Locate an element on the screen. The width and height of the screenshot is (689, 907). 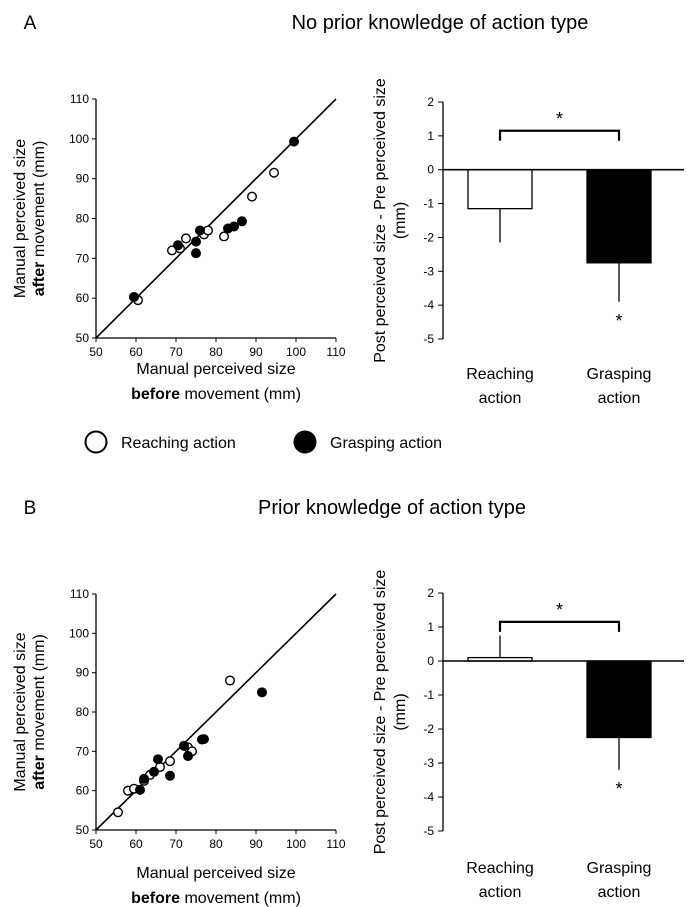
bar-y-tick-label: 1 is located at coordinates (430, 136).